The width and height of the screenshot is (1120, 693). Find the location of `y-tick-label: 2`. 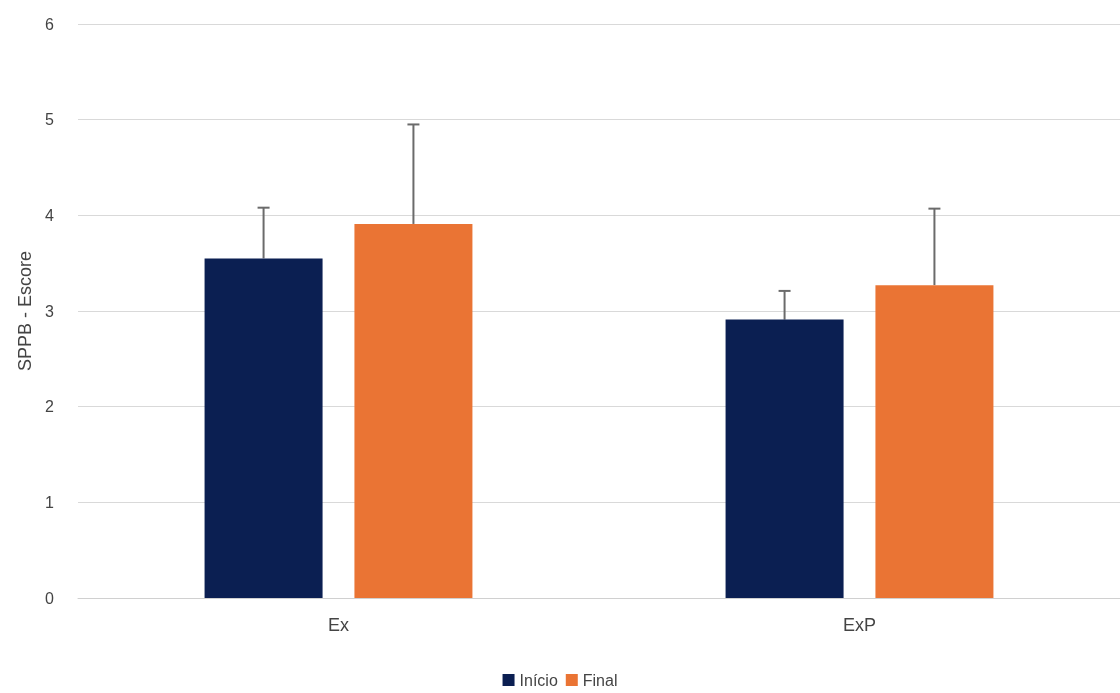

y-tick-label: 2 is located at coordinates (50, 407).